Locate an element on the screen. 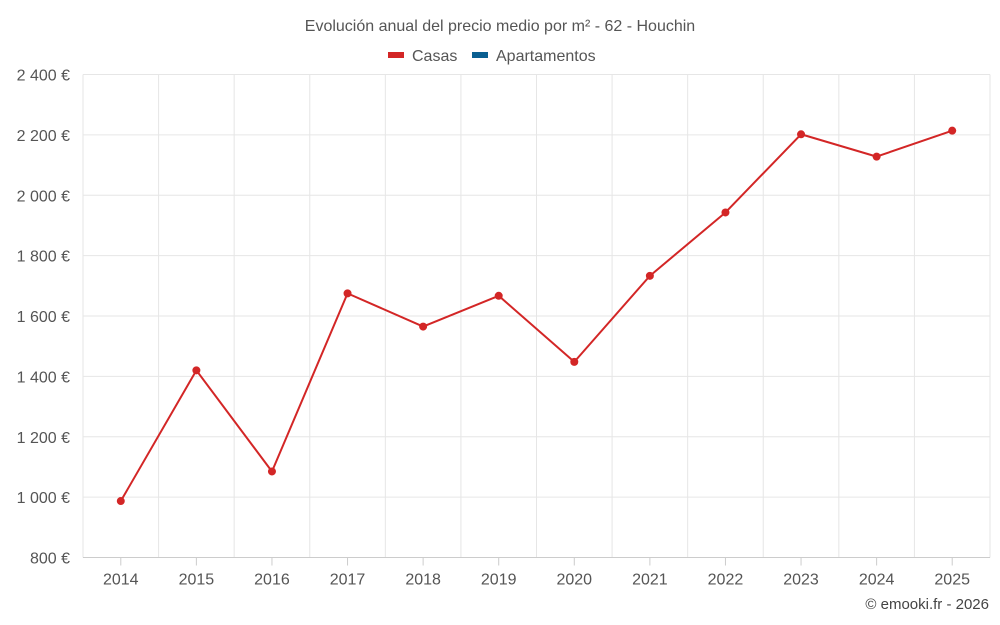 The height and width of the screenshot is (625, 1000). y-tick-label: 1 600 € is located at coordinates (43, 317).